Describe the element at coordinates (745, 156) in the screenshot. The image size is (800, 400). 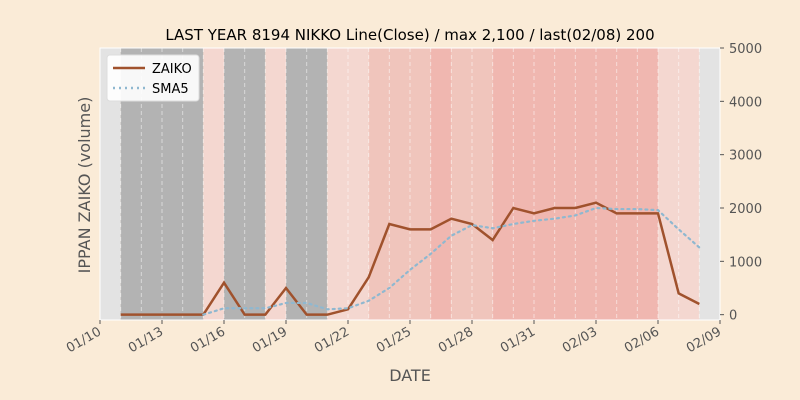
I see `y-tick-label: 3000` at that location.